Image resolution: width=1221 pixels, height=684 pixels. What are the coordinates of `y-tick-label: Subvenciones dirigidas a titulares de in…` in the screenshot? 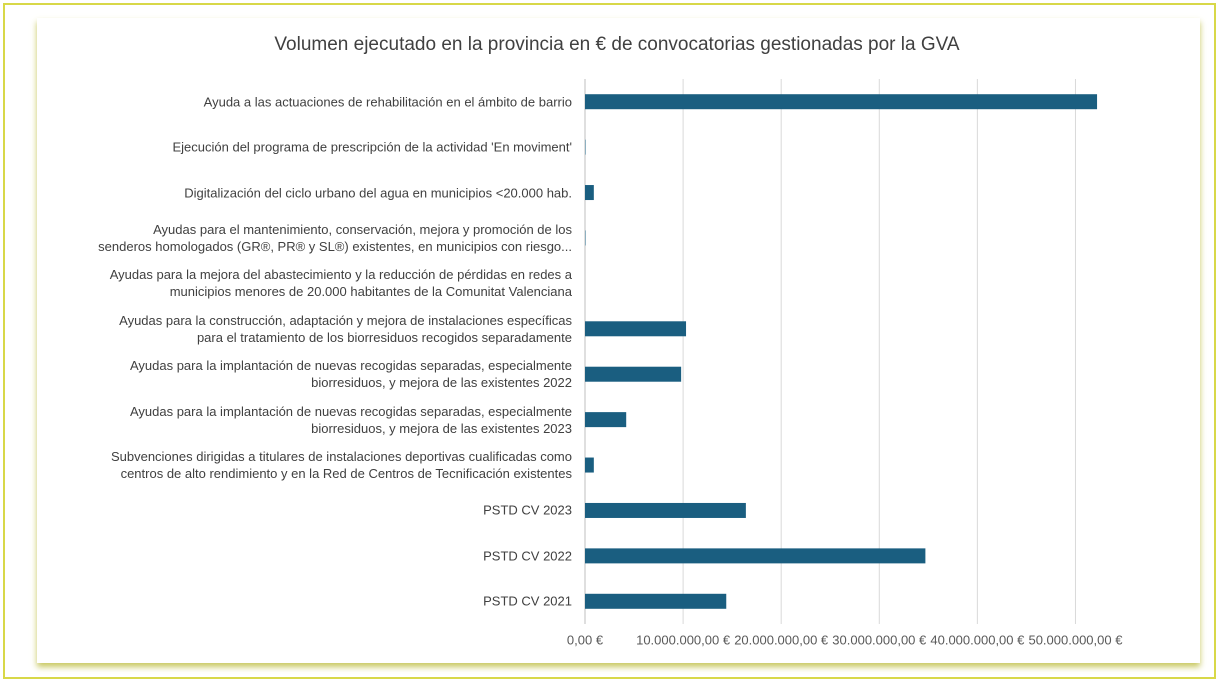 It's located at (341, 465).